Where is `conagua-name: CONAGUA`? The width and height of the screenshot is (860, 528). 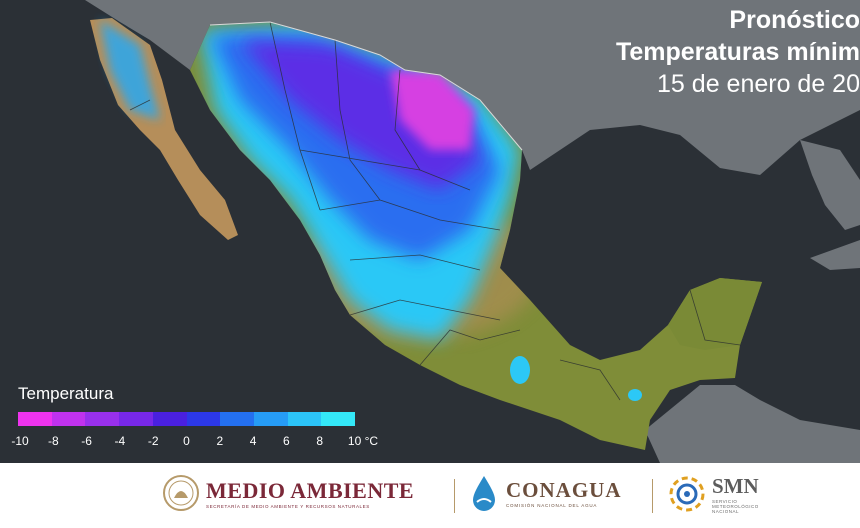
conagua-name: CONAGUA is located at coordinates (564, 490).